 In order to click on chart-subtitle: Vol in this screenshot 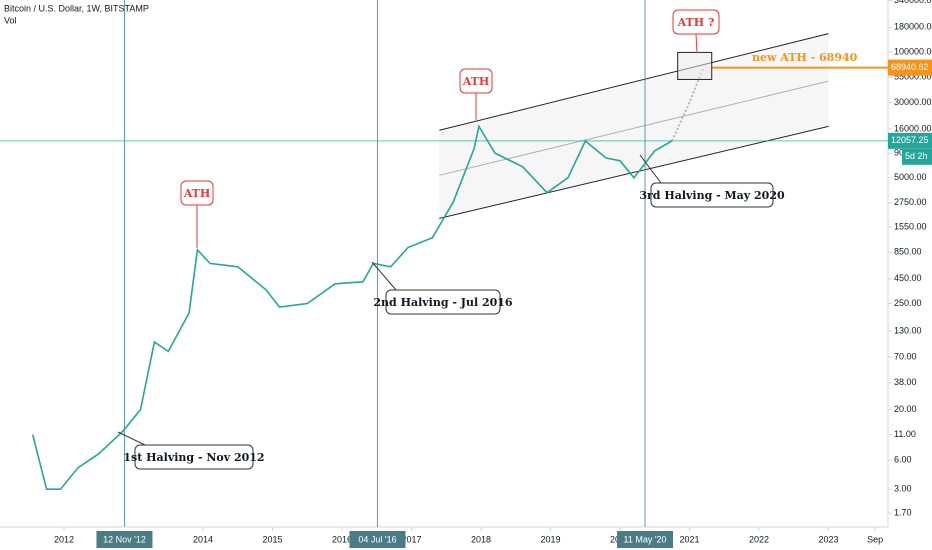, I will do `click(10, 20)`.